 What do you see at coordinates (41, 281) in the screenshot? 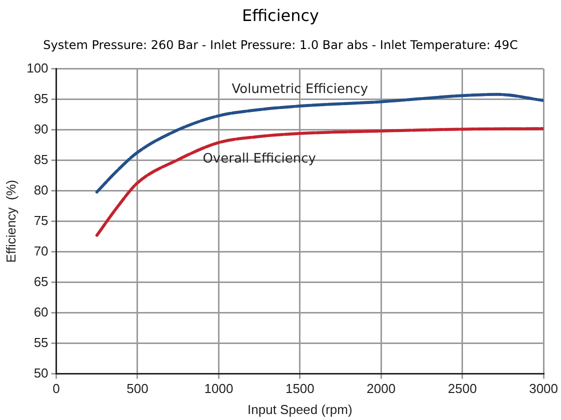
I see `y-tick-label: 65` at bounding box center [41, 281].